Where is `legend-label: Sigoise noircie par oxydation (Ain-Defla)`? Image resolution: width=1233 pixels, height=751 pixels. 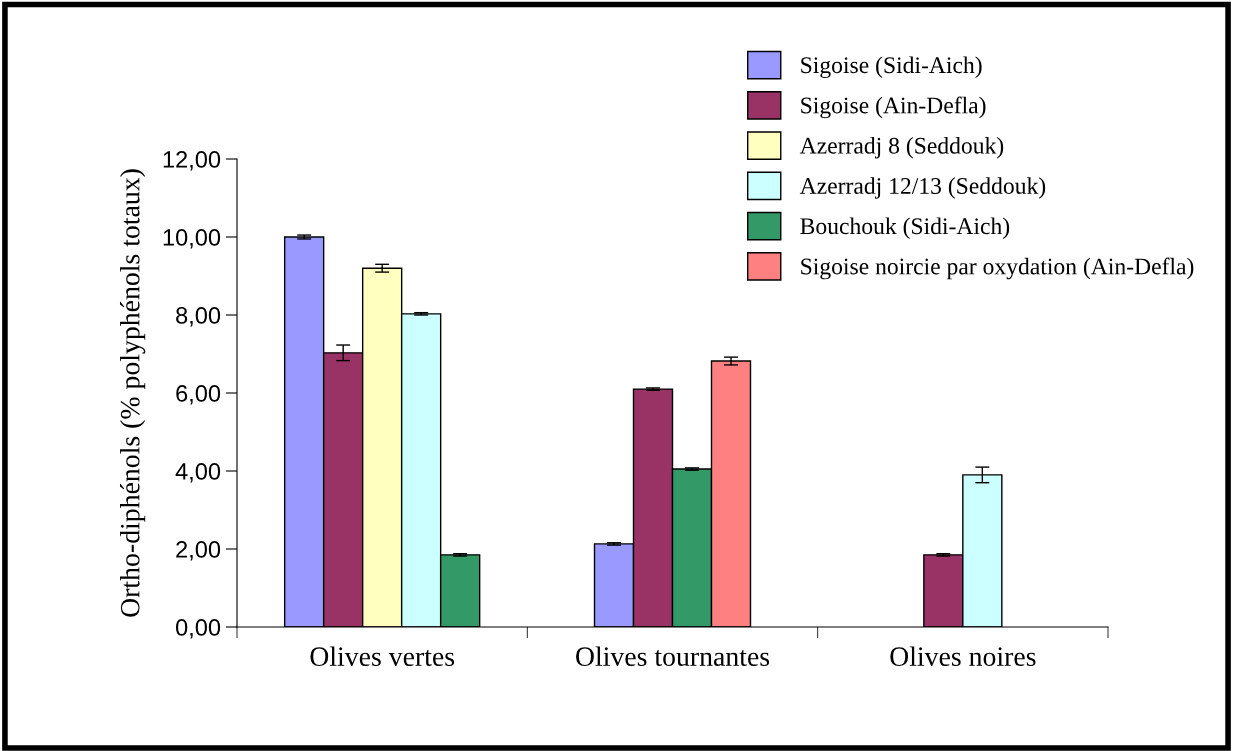
legend-label: Sigoise noircie par oxydation (Ain-Defla) is located at coordinates (997, 268).